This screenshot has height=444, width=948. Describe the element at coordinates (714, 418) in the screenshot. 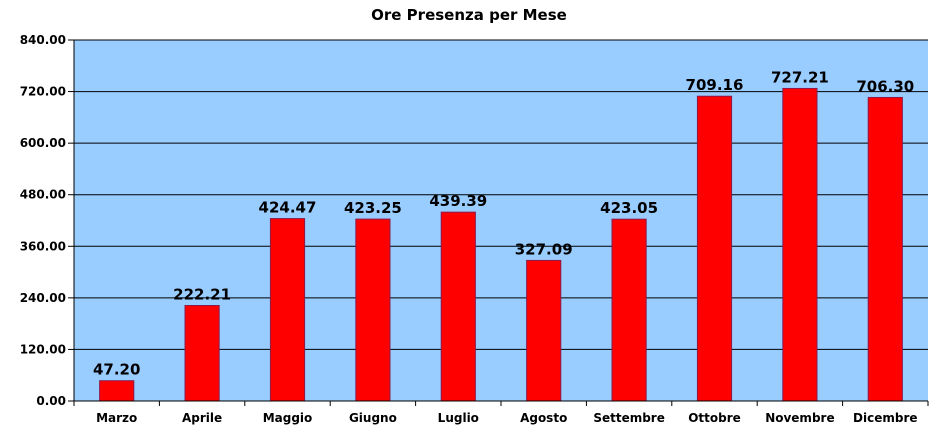

I see `x-tick-label: Ottobre` at that location.